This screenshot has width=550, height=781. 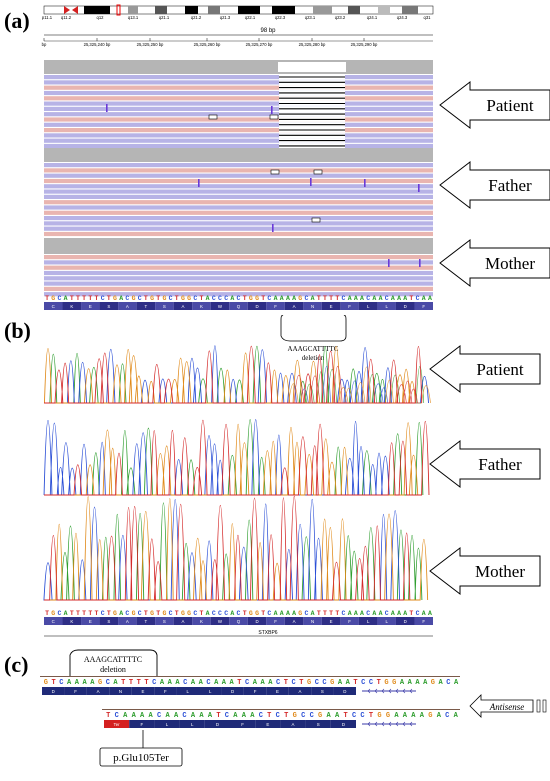 I want to click on mother-a-arrow-shape, so click(x=494, y=263).